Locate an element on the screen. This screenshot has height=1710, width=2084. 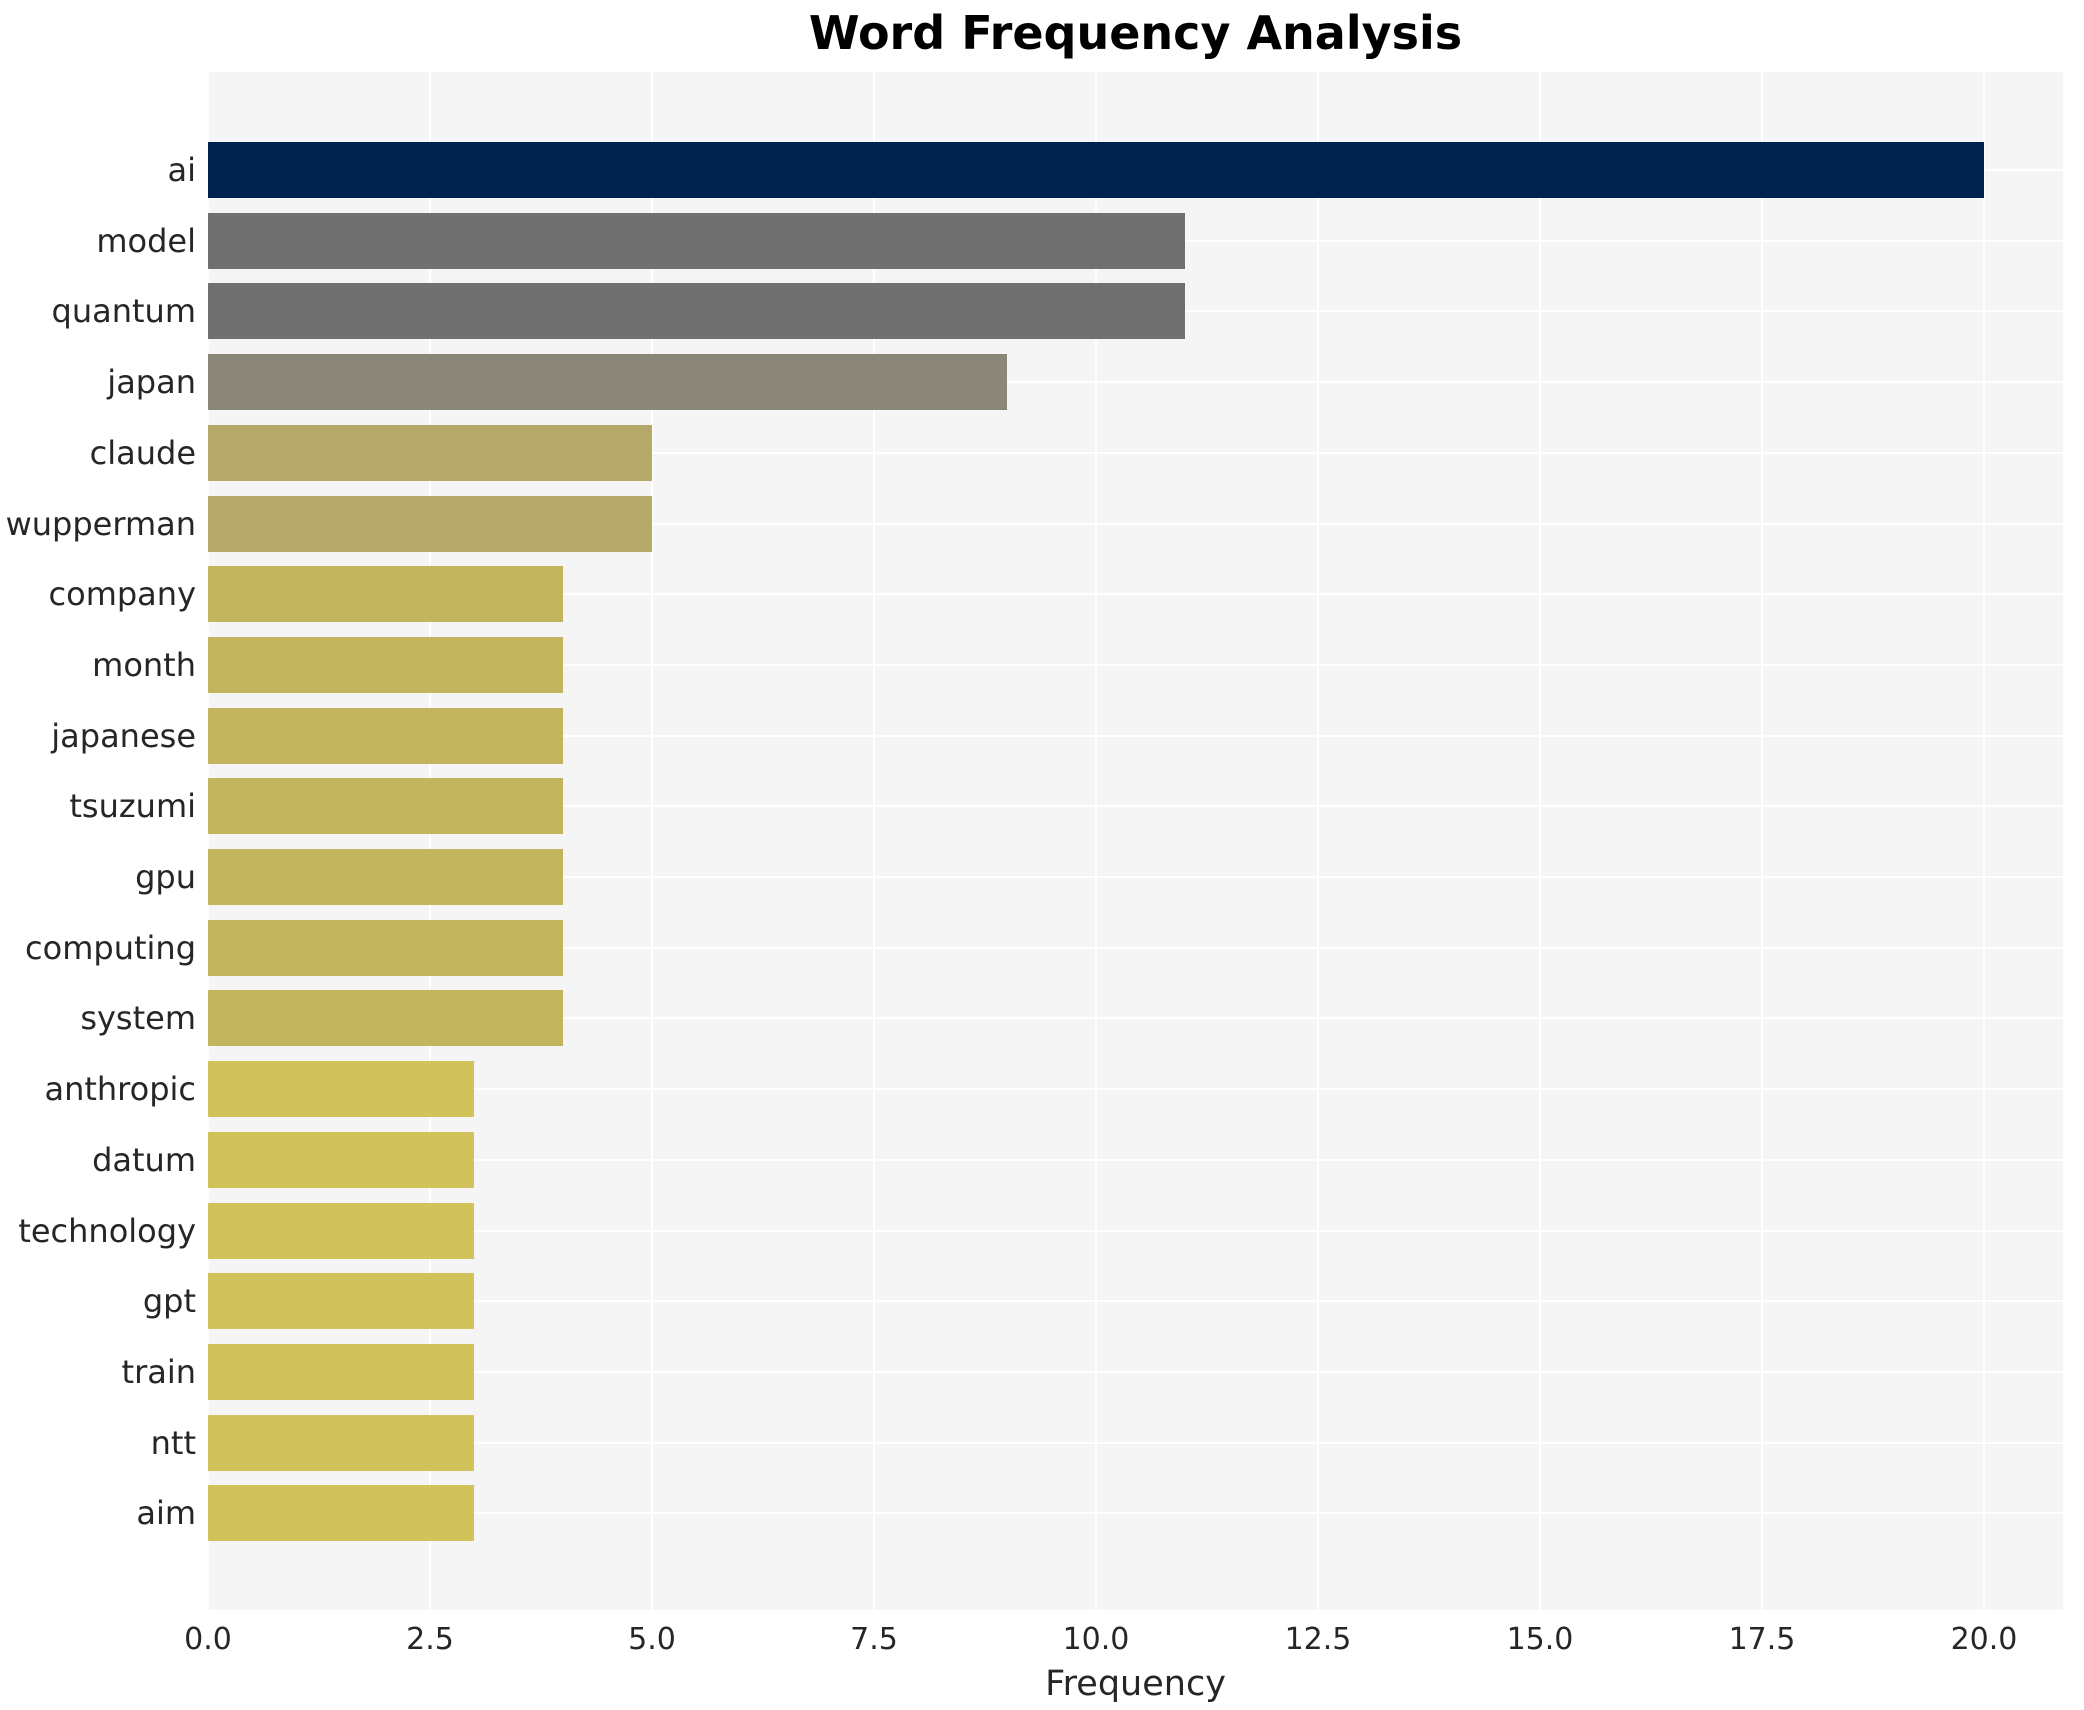
y-tick-label: japanese is located at coordinates (123, 735).